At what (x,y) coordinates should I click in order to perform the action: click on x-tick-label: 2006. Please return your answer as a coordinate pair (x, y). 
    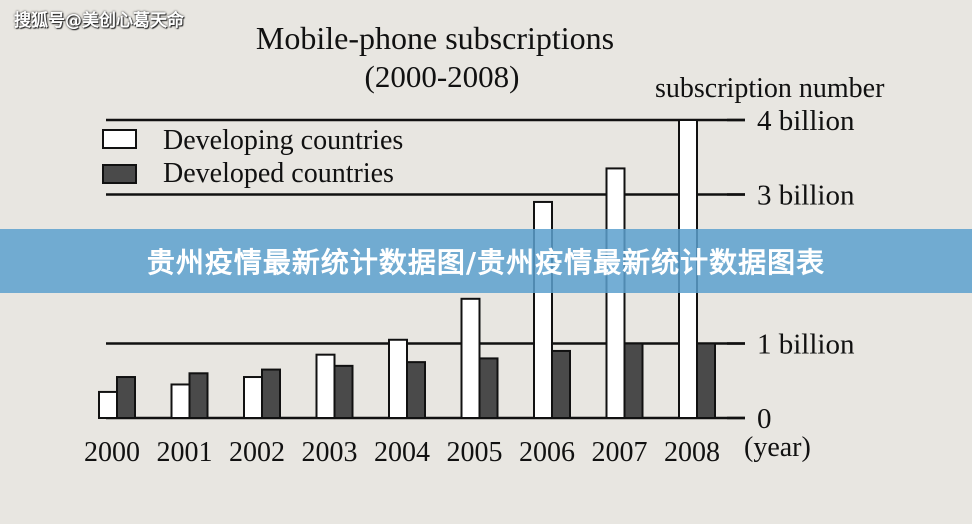
    Looking at the image, I should click on (547, 452).